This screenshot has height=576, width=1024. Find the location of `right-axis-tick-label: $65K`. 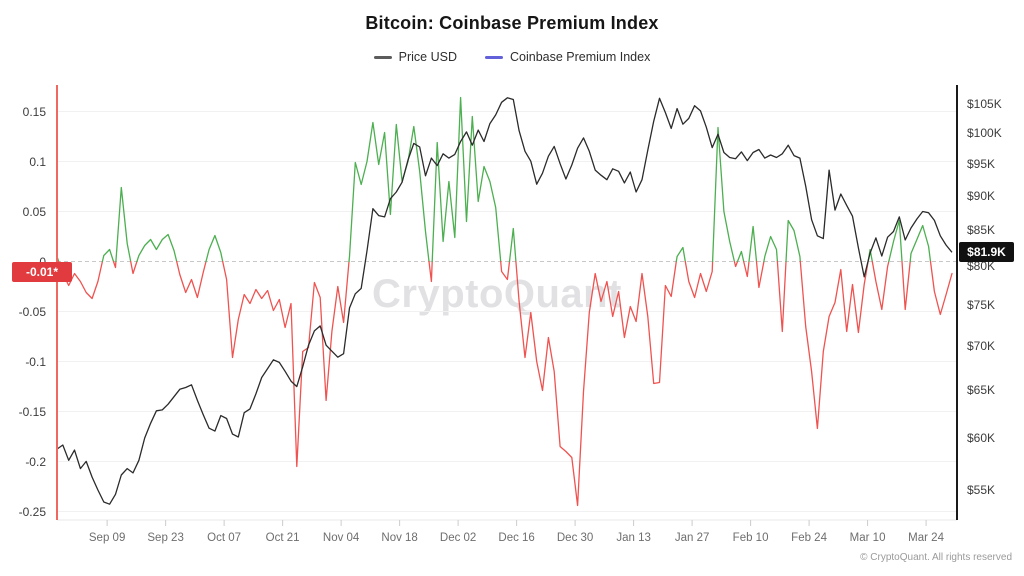

right-axis-tick-label: $65K is located at coordinates (981, 390).